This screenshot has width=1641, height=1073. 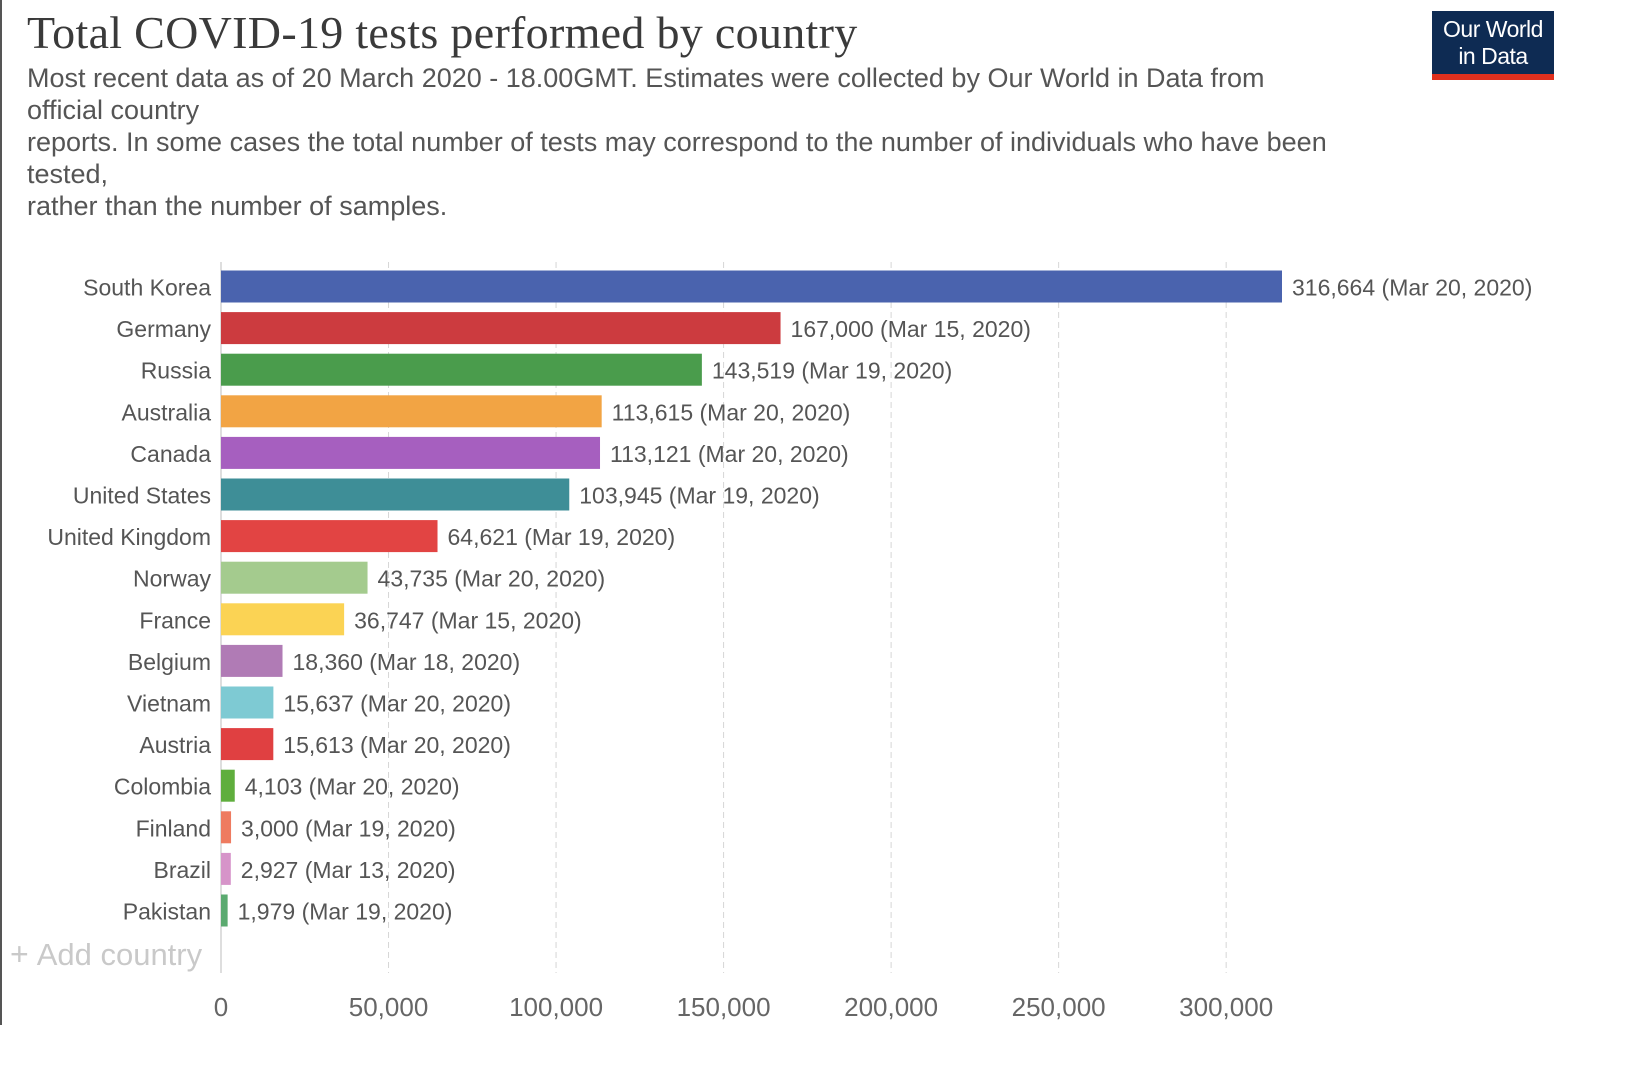 What do you see at coordinates (175, 620) in the screenshot?
I see `category-label: France` at bounding box center [175, 620].